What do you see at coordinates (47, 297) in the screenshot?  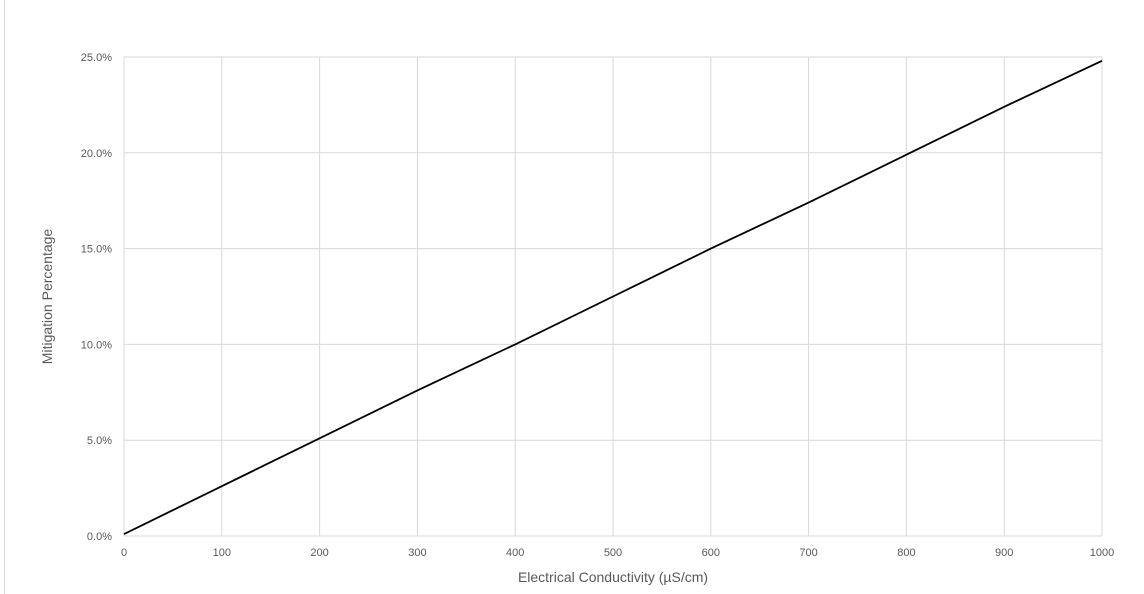 I see `y-axis-title: Mitigation Percentage` at bounding box center [47, 297].